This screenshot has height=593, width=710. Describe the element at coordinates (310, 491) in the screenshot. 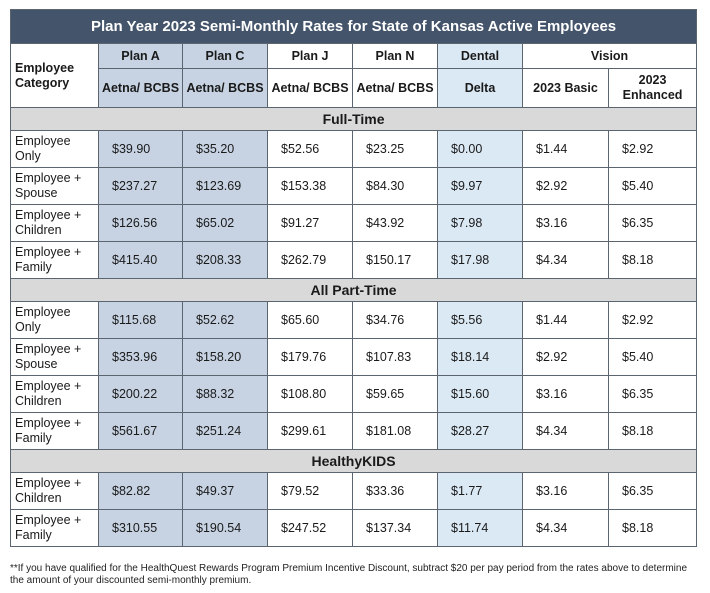

I see `plan-j-rate: $79.52` at that location.